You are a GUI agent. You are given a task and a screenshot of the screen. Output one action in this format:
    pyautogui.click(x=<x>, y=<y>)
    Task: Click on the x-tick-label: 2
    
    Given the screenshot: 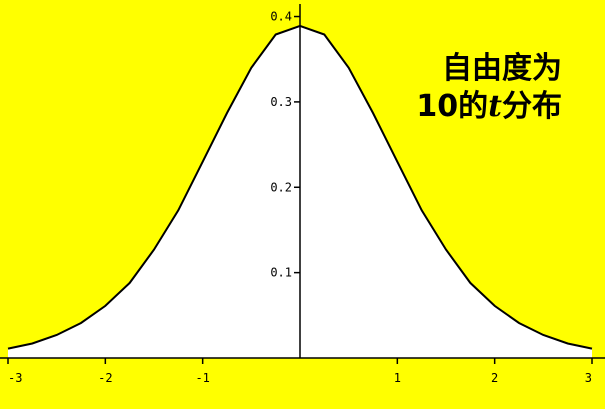 What is the action you would take?
    pyautogui.click(x=494, y=378)
    